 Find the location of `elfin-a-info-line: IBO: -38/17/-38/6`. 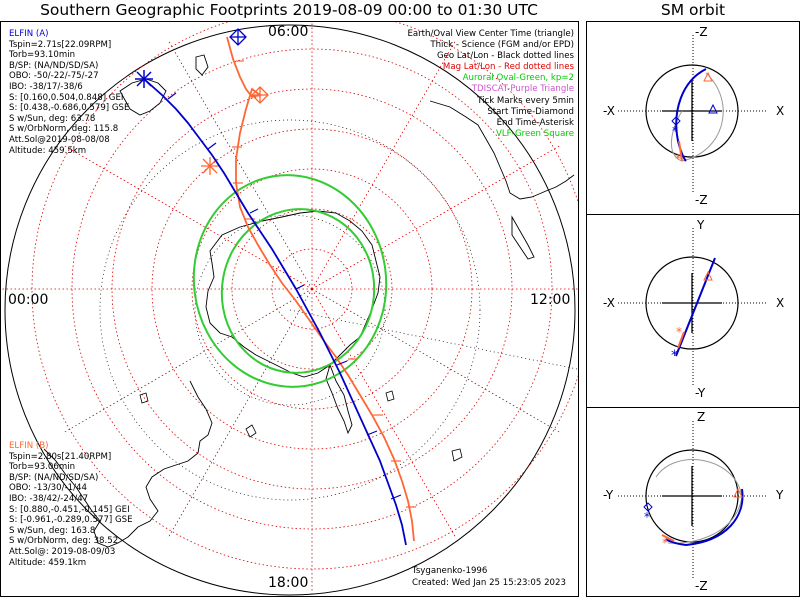

elfin-a-info-line: IBO: -38/17/-38/6 is located at coordinates (46, 86).